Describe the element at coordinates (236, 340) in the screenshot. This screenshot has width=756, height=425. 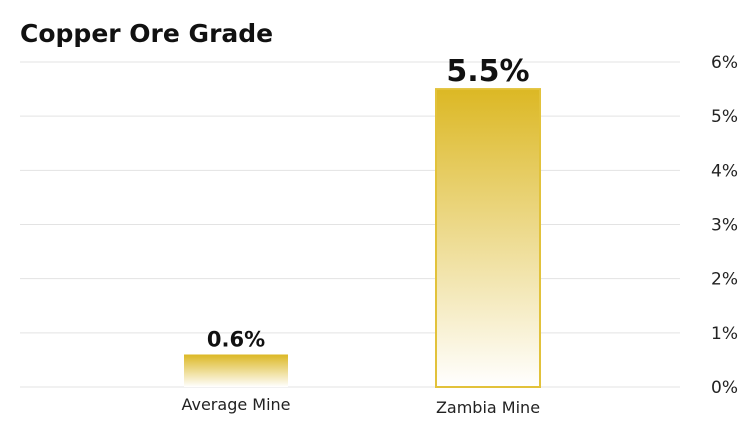
I see `data-label: 0.6%` at that location.